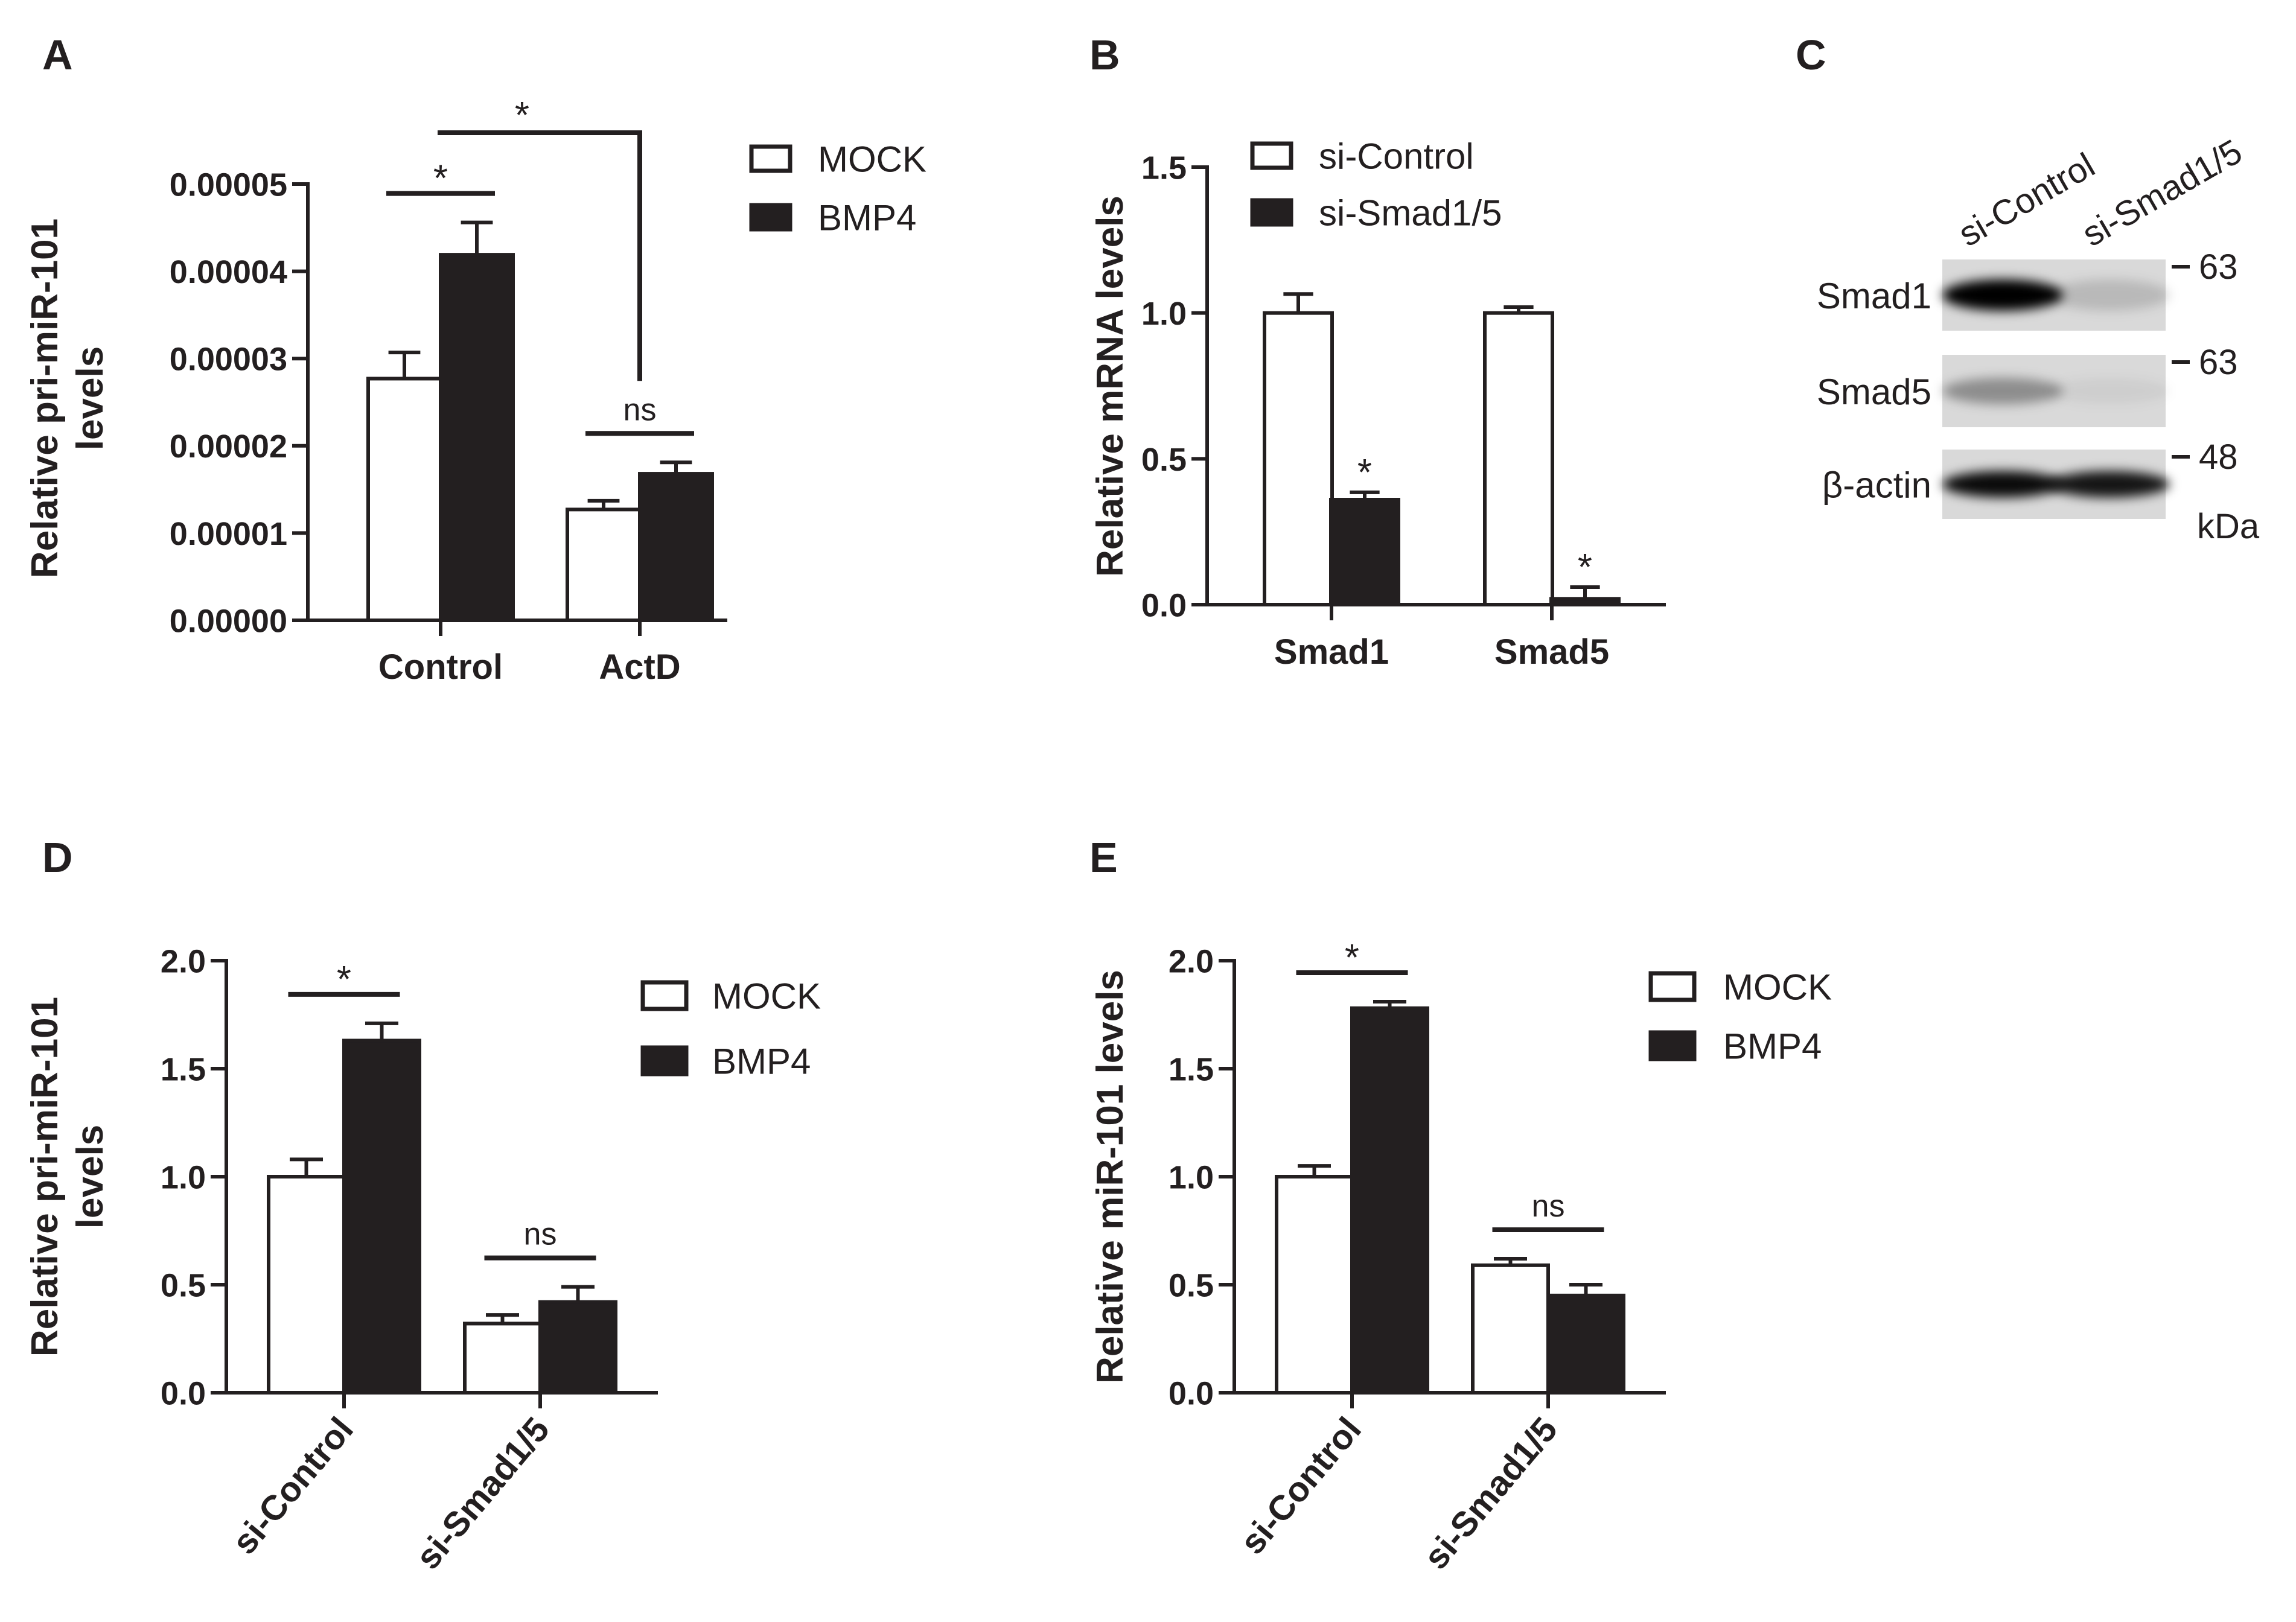  I want to click on y-tick-label: 0.00000, so click(229, 621).